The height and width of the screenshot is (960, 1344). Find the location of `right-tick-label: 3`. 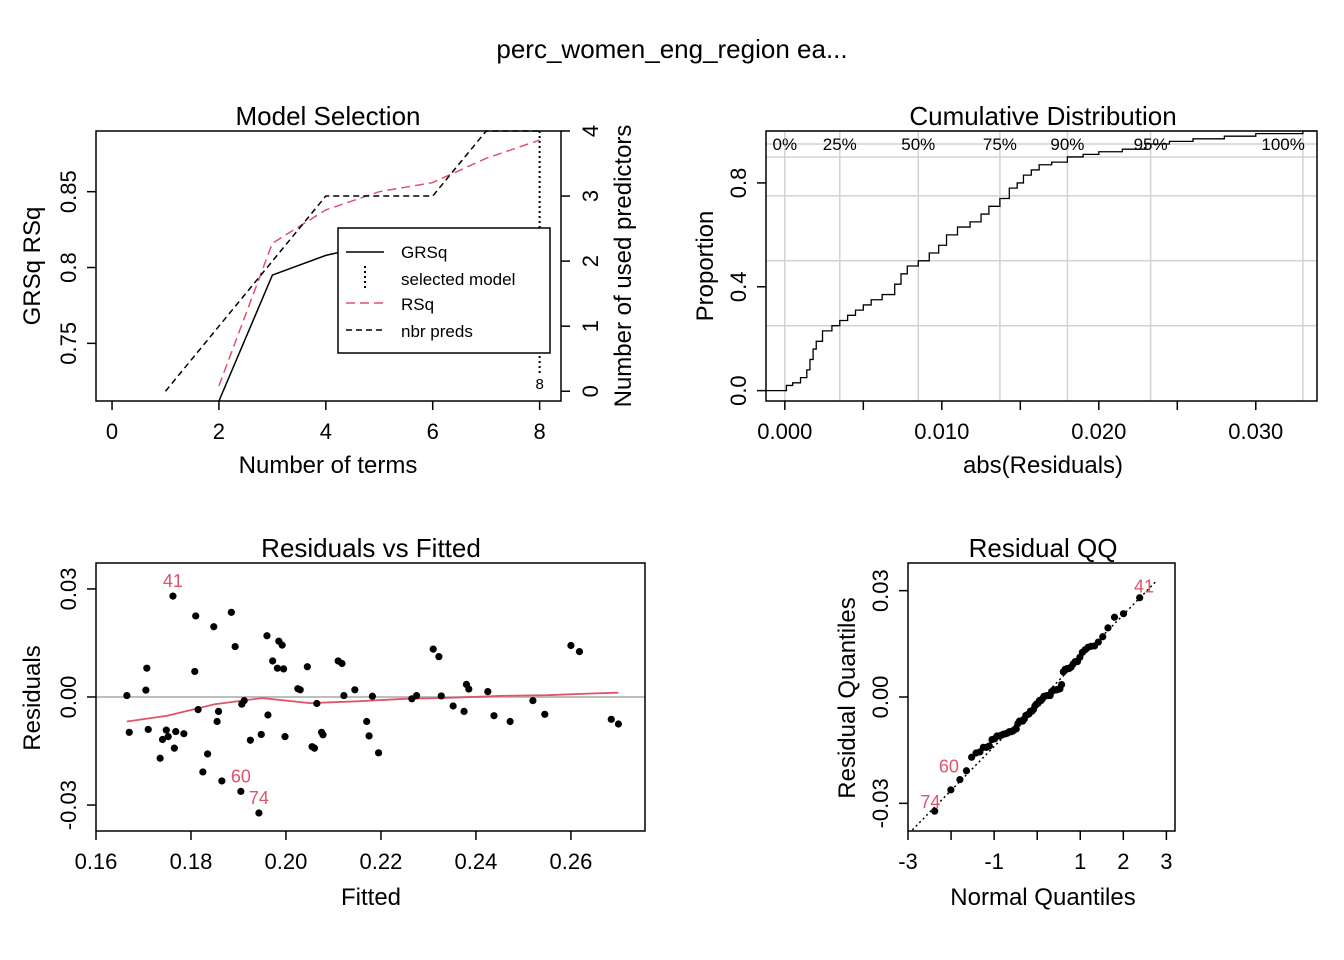

right-tick-label: 3 is located at coordinates (590, 196).